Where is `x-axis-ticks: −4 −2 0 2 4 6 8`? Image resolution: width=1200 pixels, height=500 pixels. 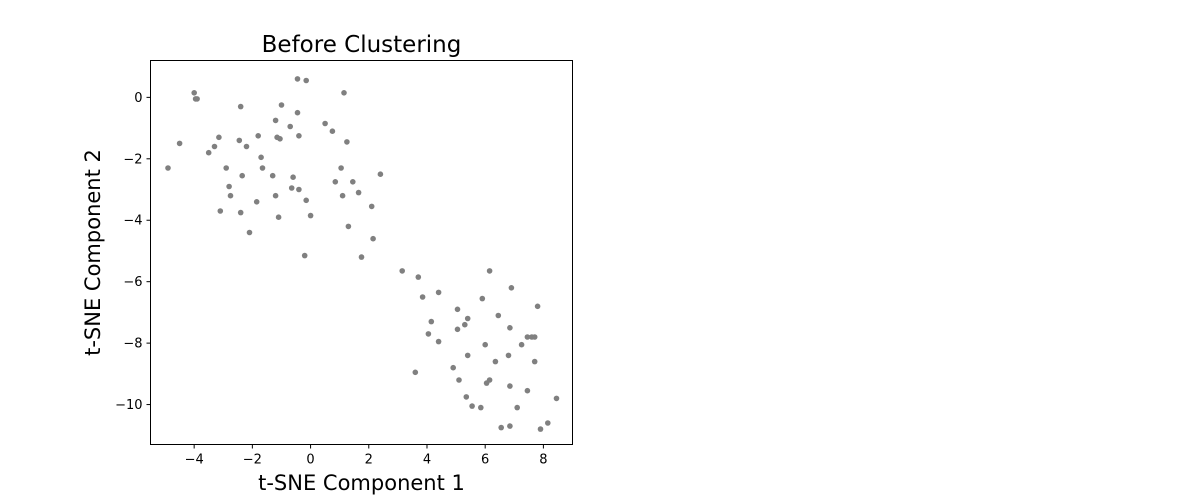 x-axis-ticks: −4 −2 0 2 4 6 8 is located at coordinates (366, 456).